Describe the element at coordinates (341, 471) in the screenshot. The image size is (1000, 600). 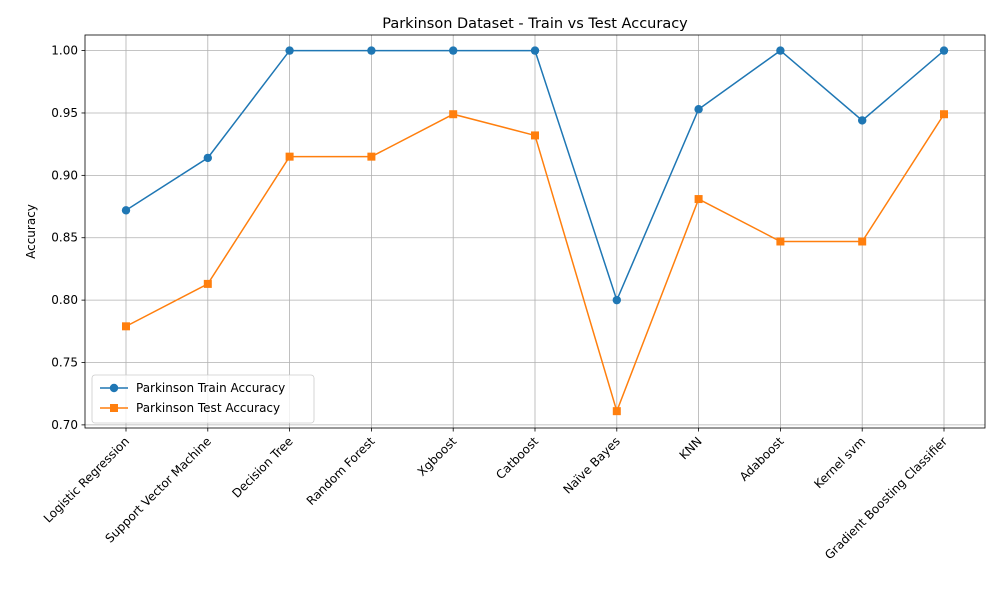
I see `x-tick-label: Random Forest` at that location.